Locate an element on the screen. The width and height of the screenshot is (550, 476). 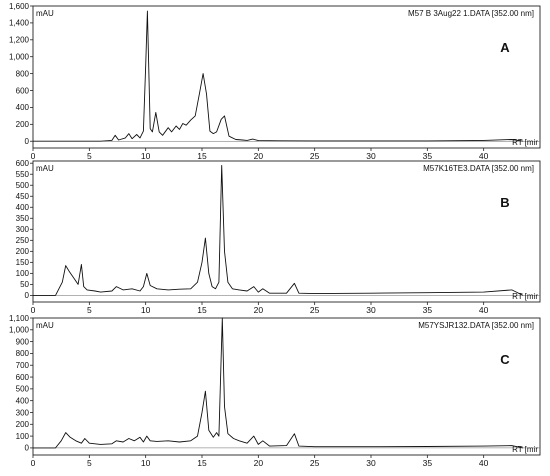
file-label: M57K16TE3.DATA [352.00 nm] is located at coordinates (478, 168).